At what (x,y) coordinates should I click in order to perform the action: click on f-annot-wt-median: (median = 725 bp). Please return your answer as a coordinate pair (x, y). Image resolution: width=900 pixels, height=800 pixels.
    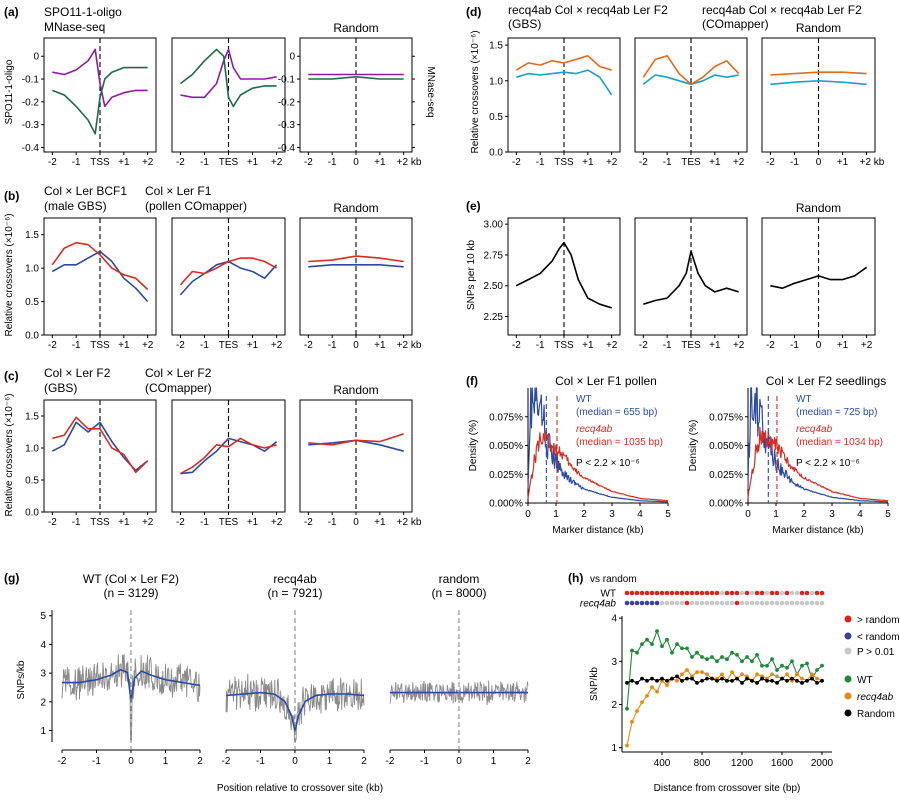
    Looking at the image, I should click on (836, 412).